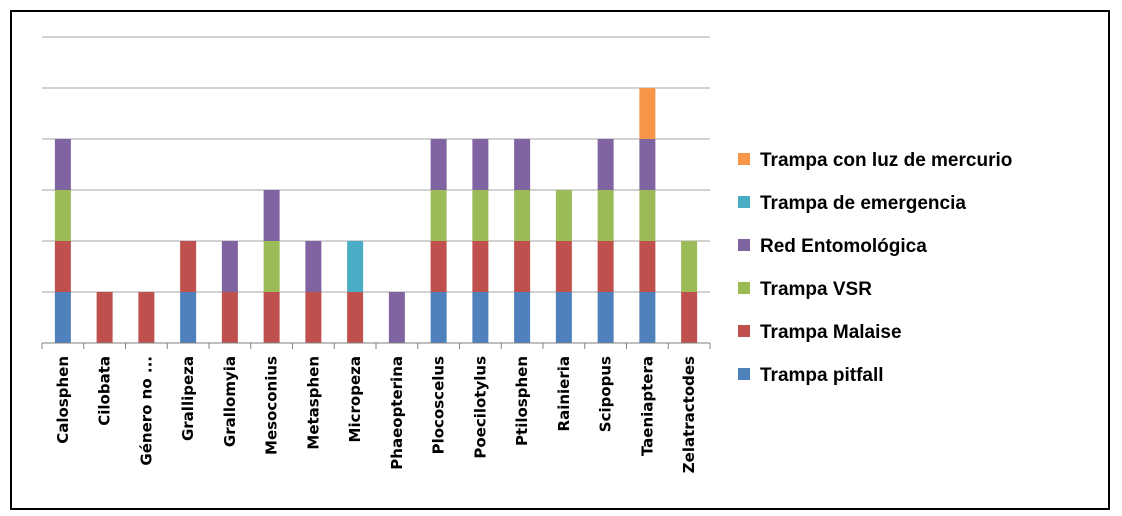  Describe the element at coordinates (863, 203) in the screenshot. I see `legend-label: Trampa de emergencia` at that location.